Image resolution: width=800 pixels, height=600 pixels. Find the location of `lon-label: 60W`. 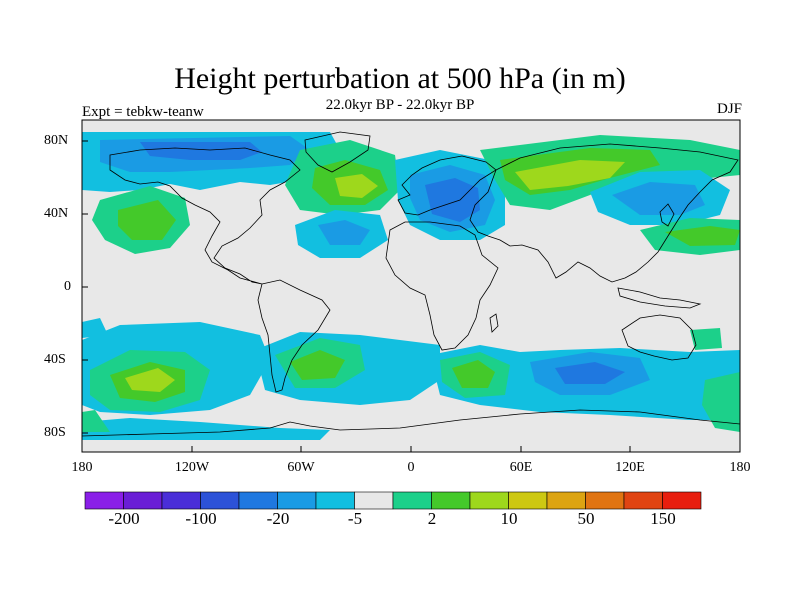

lon-label: 60W is located at coordinates (301, 467).